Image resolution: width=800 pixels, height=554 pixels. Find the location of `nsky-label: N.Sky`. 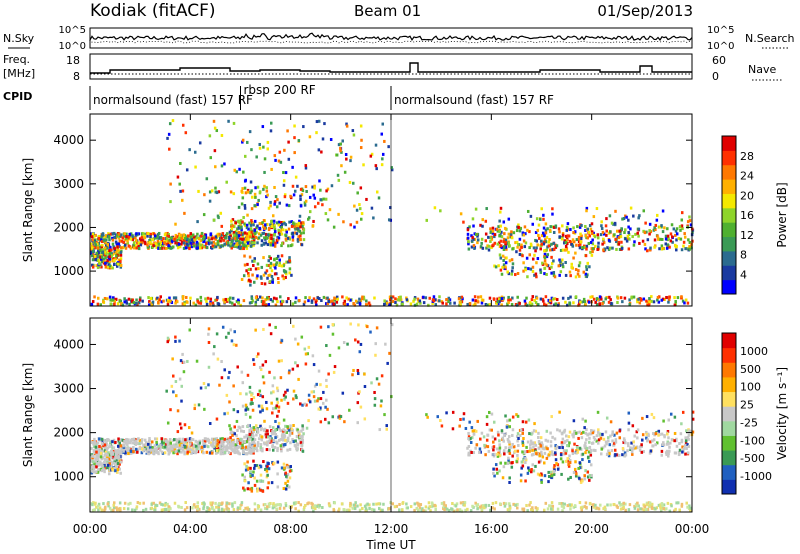

nsky-label: N.Sky is located at coordinates (19, 38).